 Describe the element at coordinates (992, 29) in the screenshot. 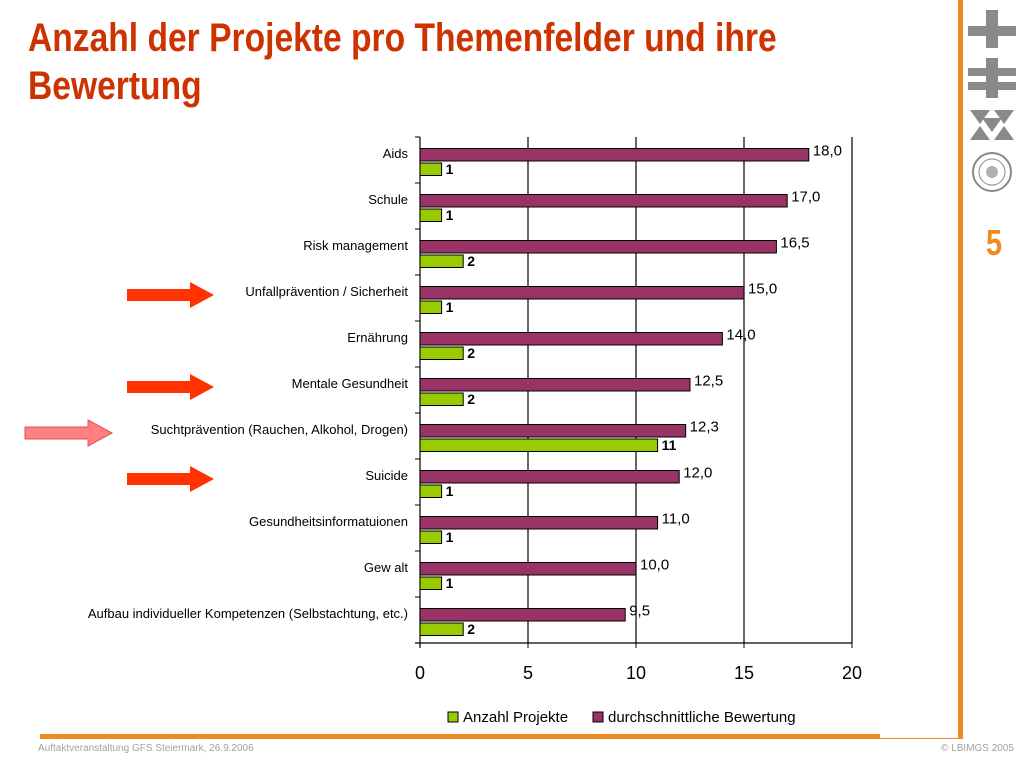

I see `logo-cross-icon` at that location.